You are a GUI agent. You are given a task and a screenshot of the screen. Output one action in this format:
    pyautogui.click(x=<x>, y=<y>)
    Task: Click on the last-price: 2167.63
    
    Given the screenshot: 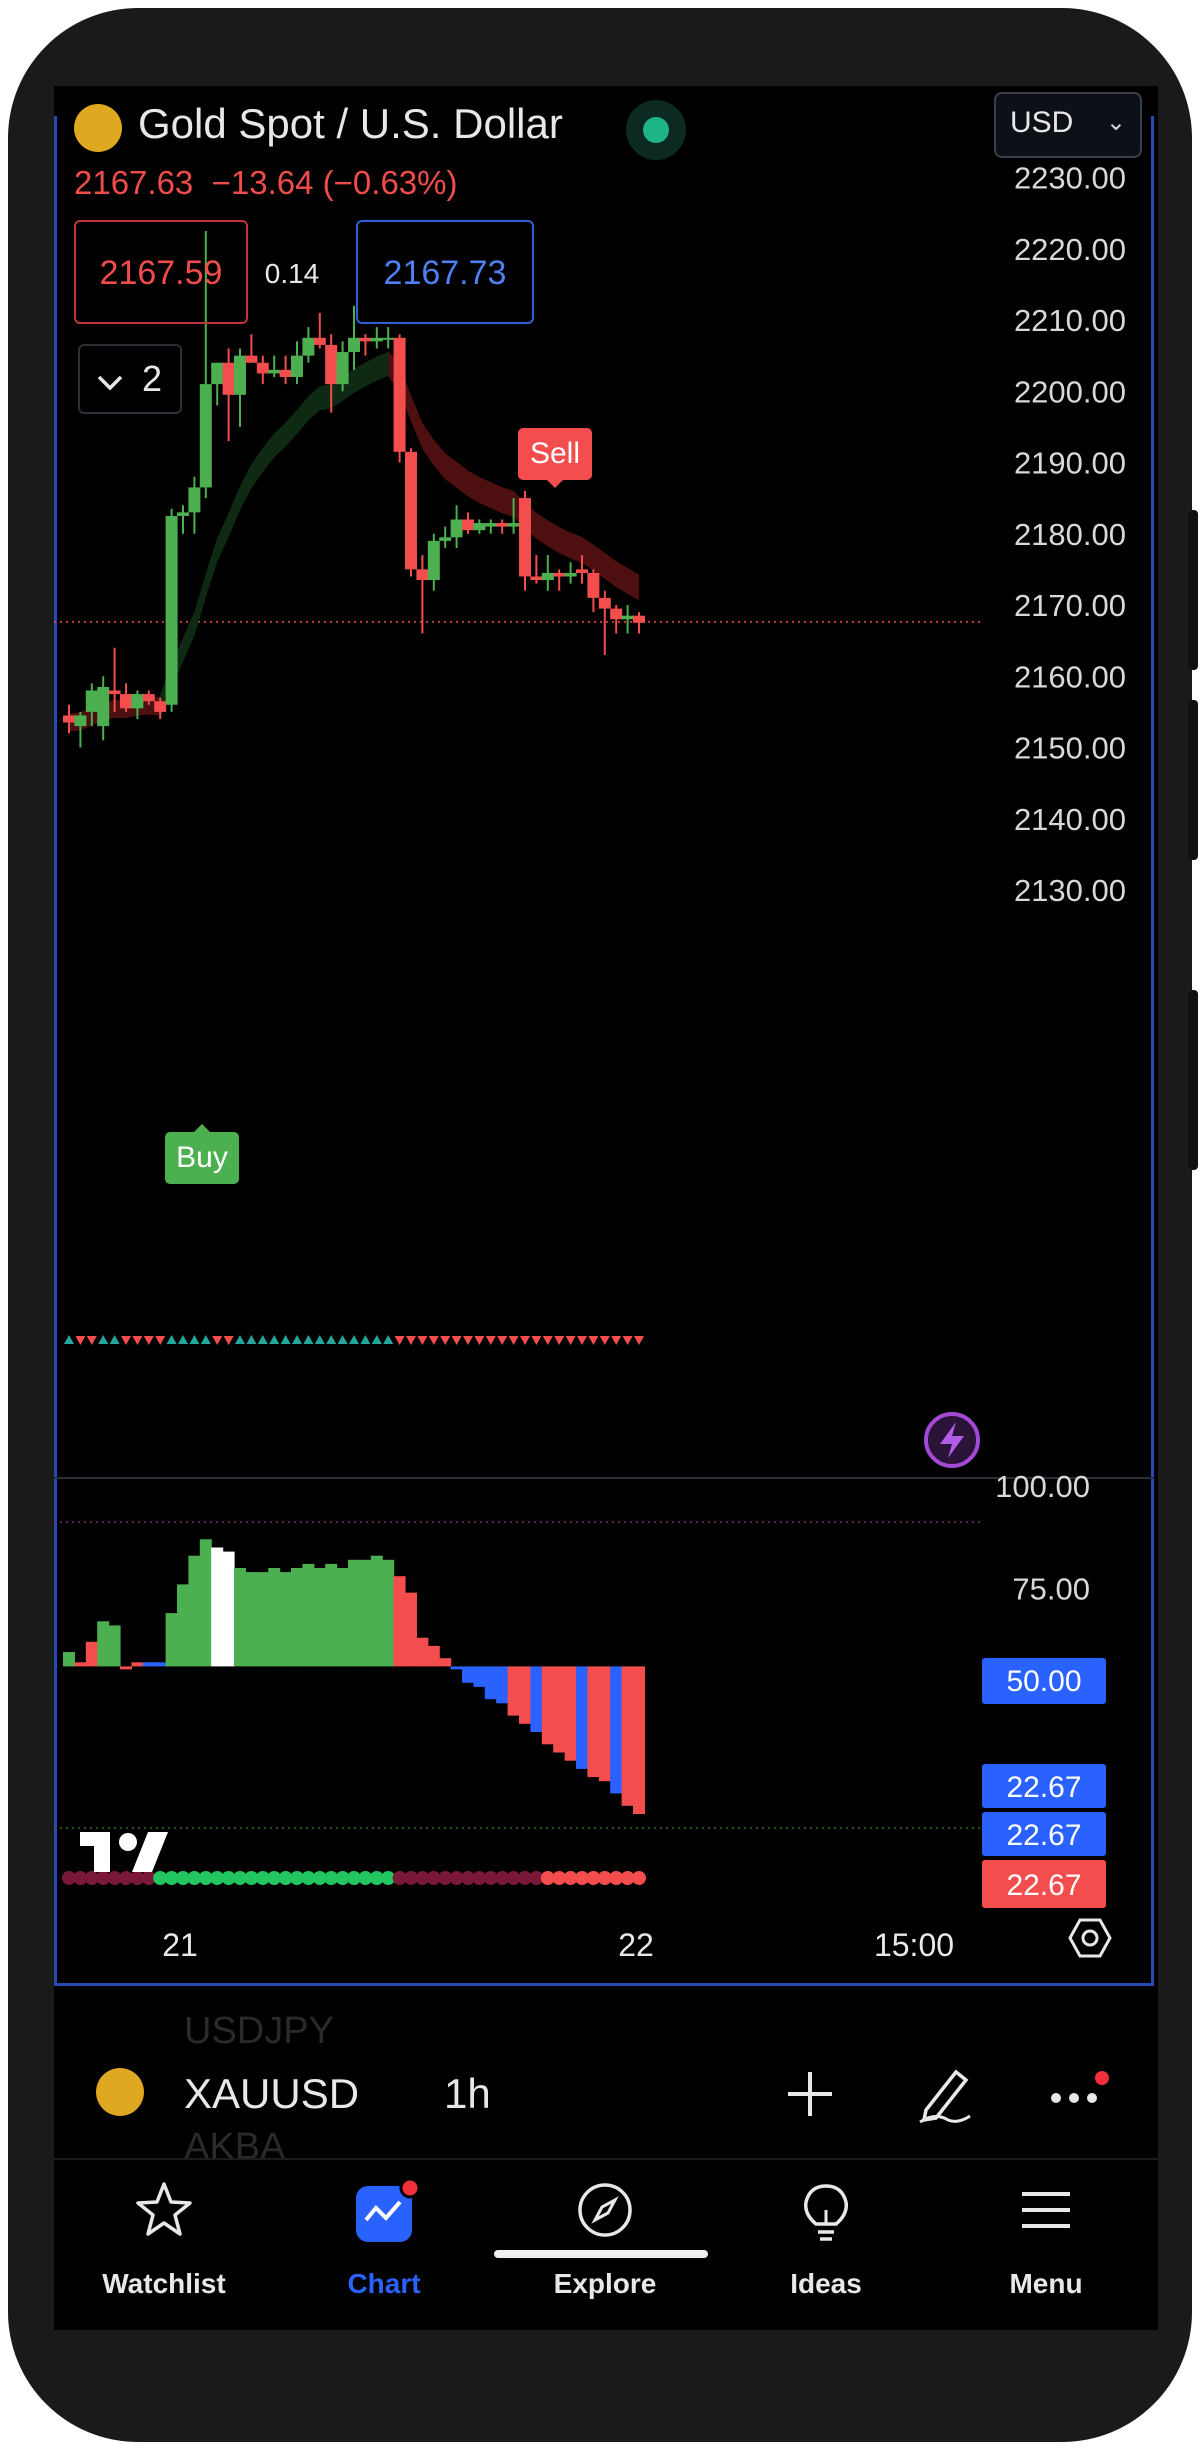 What is the action you would take?
    pyautogui.click(x=134, y=182)
    